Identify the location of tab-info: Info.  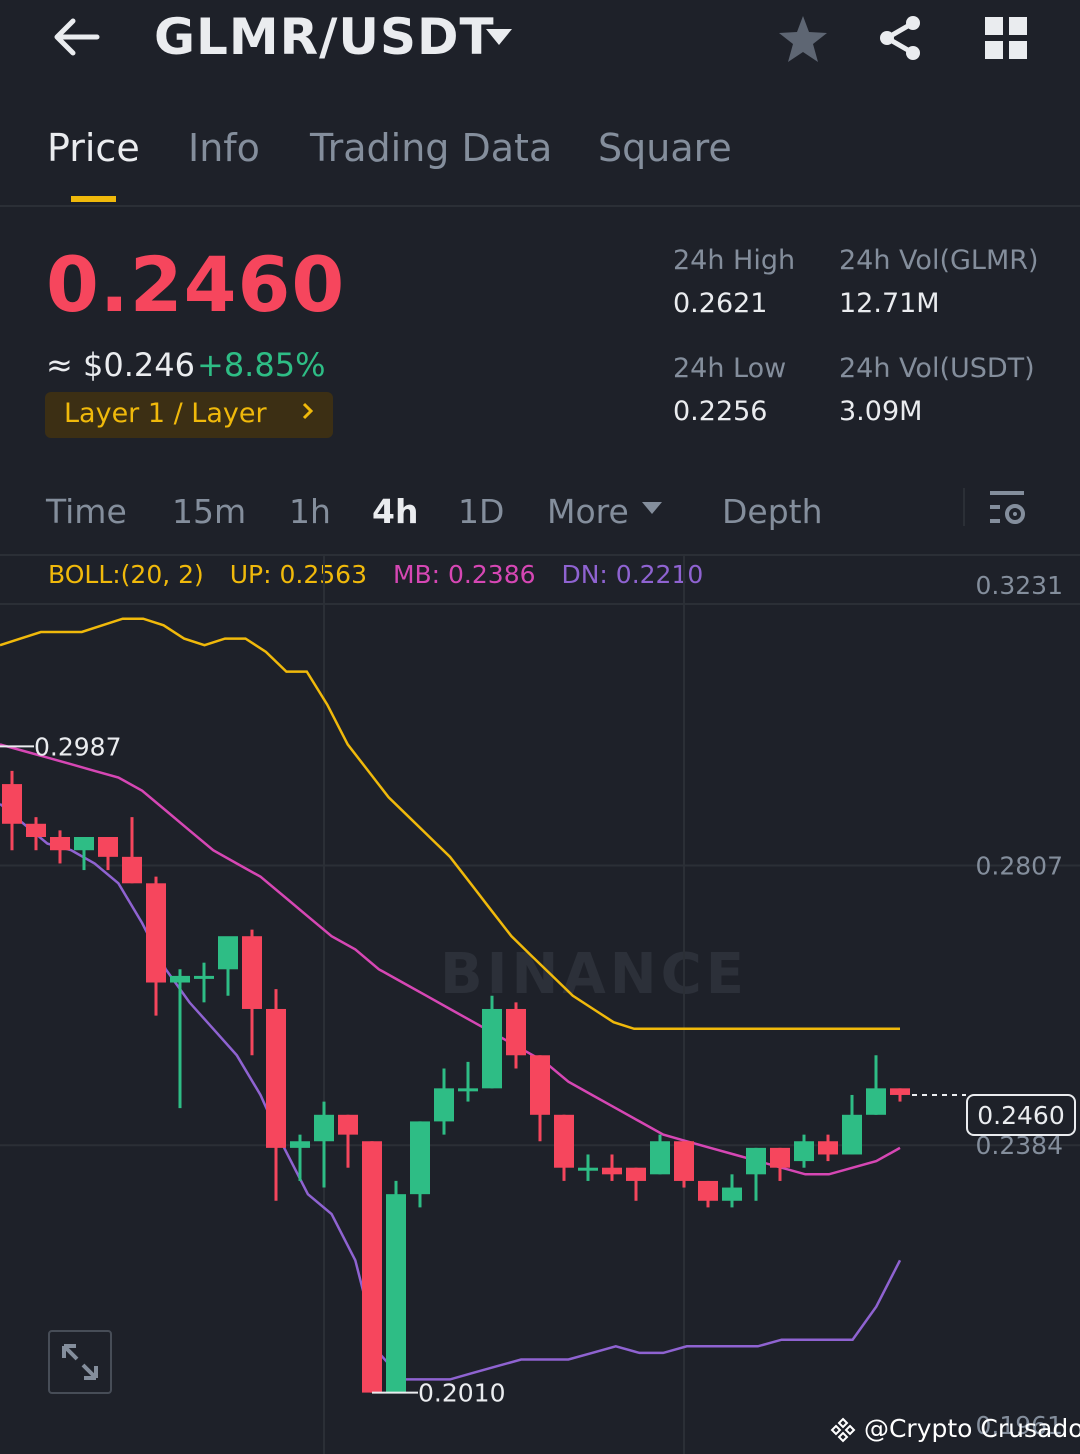
(224, 148).